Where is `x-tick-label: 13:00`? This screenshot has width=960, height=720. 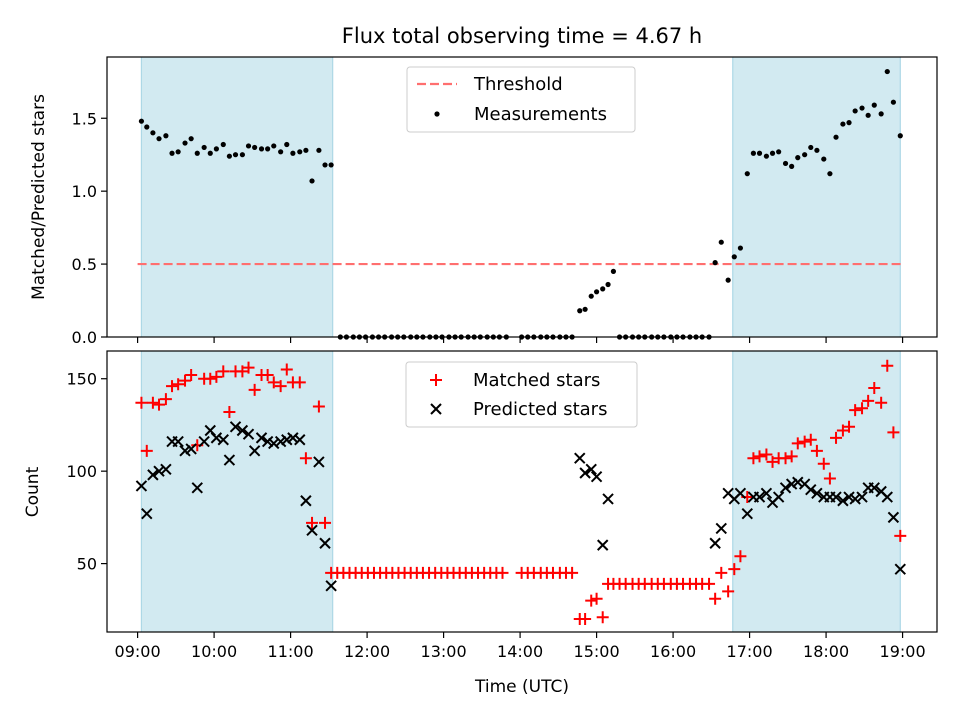 x-tick-label: 13:00 is located at coordinates (444, 651).